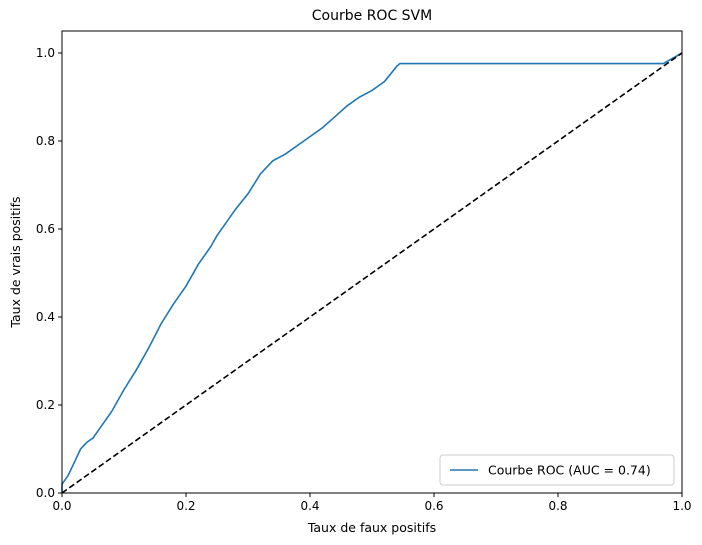 This screenshot has height=545, width=702. I want to click on x-tick-label: 0.2, so click(185, 506).